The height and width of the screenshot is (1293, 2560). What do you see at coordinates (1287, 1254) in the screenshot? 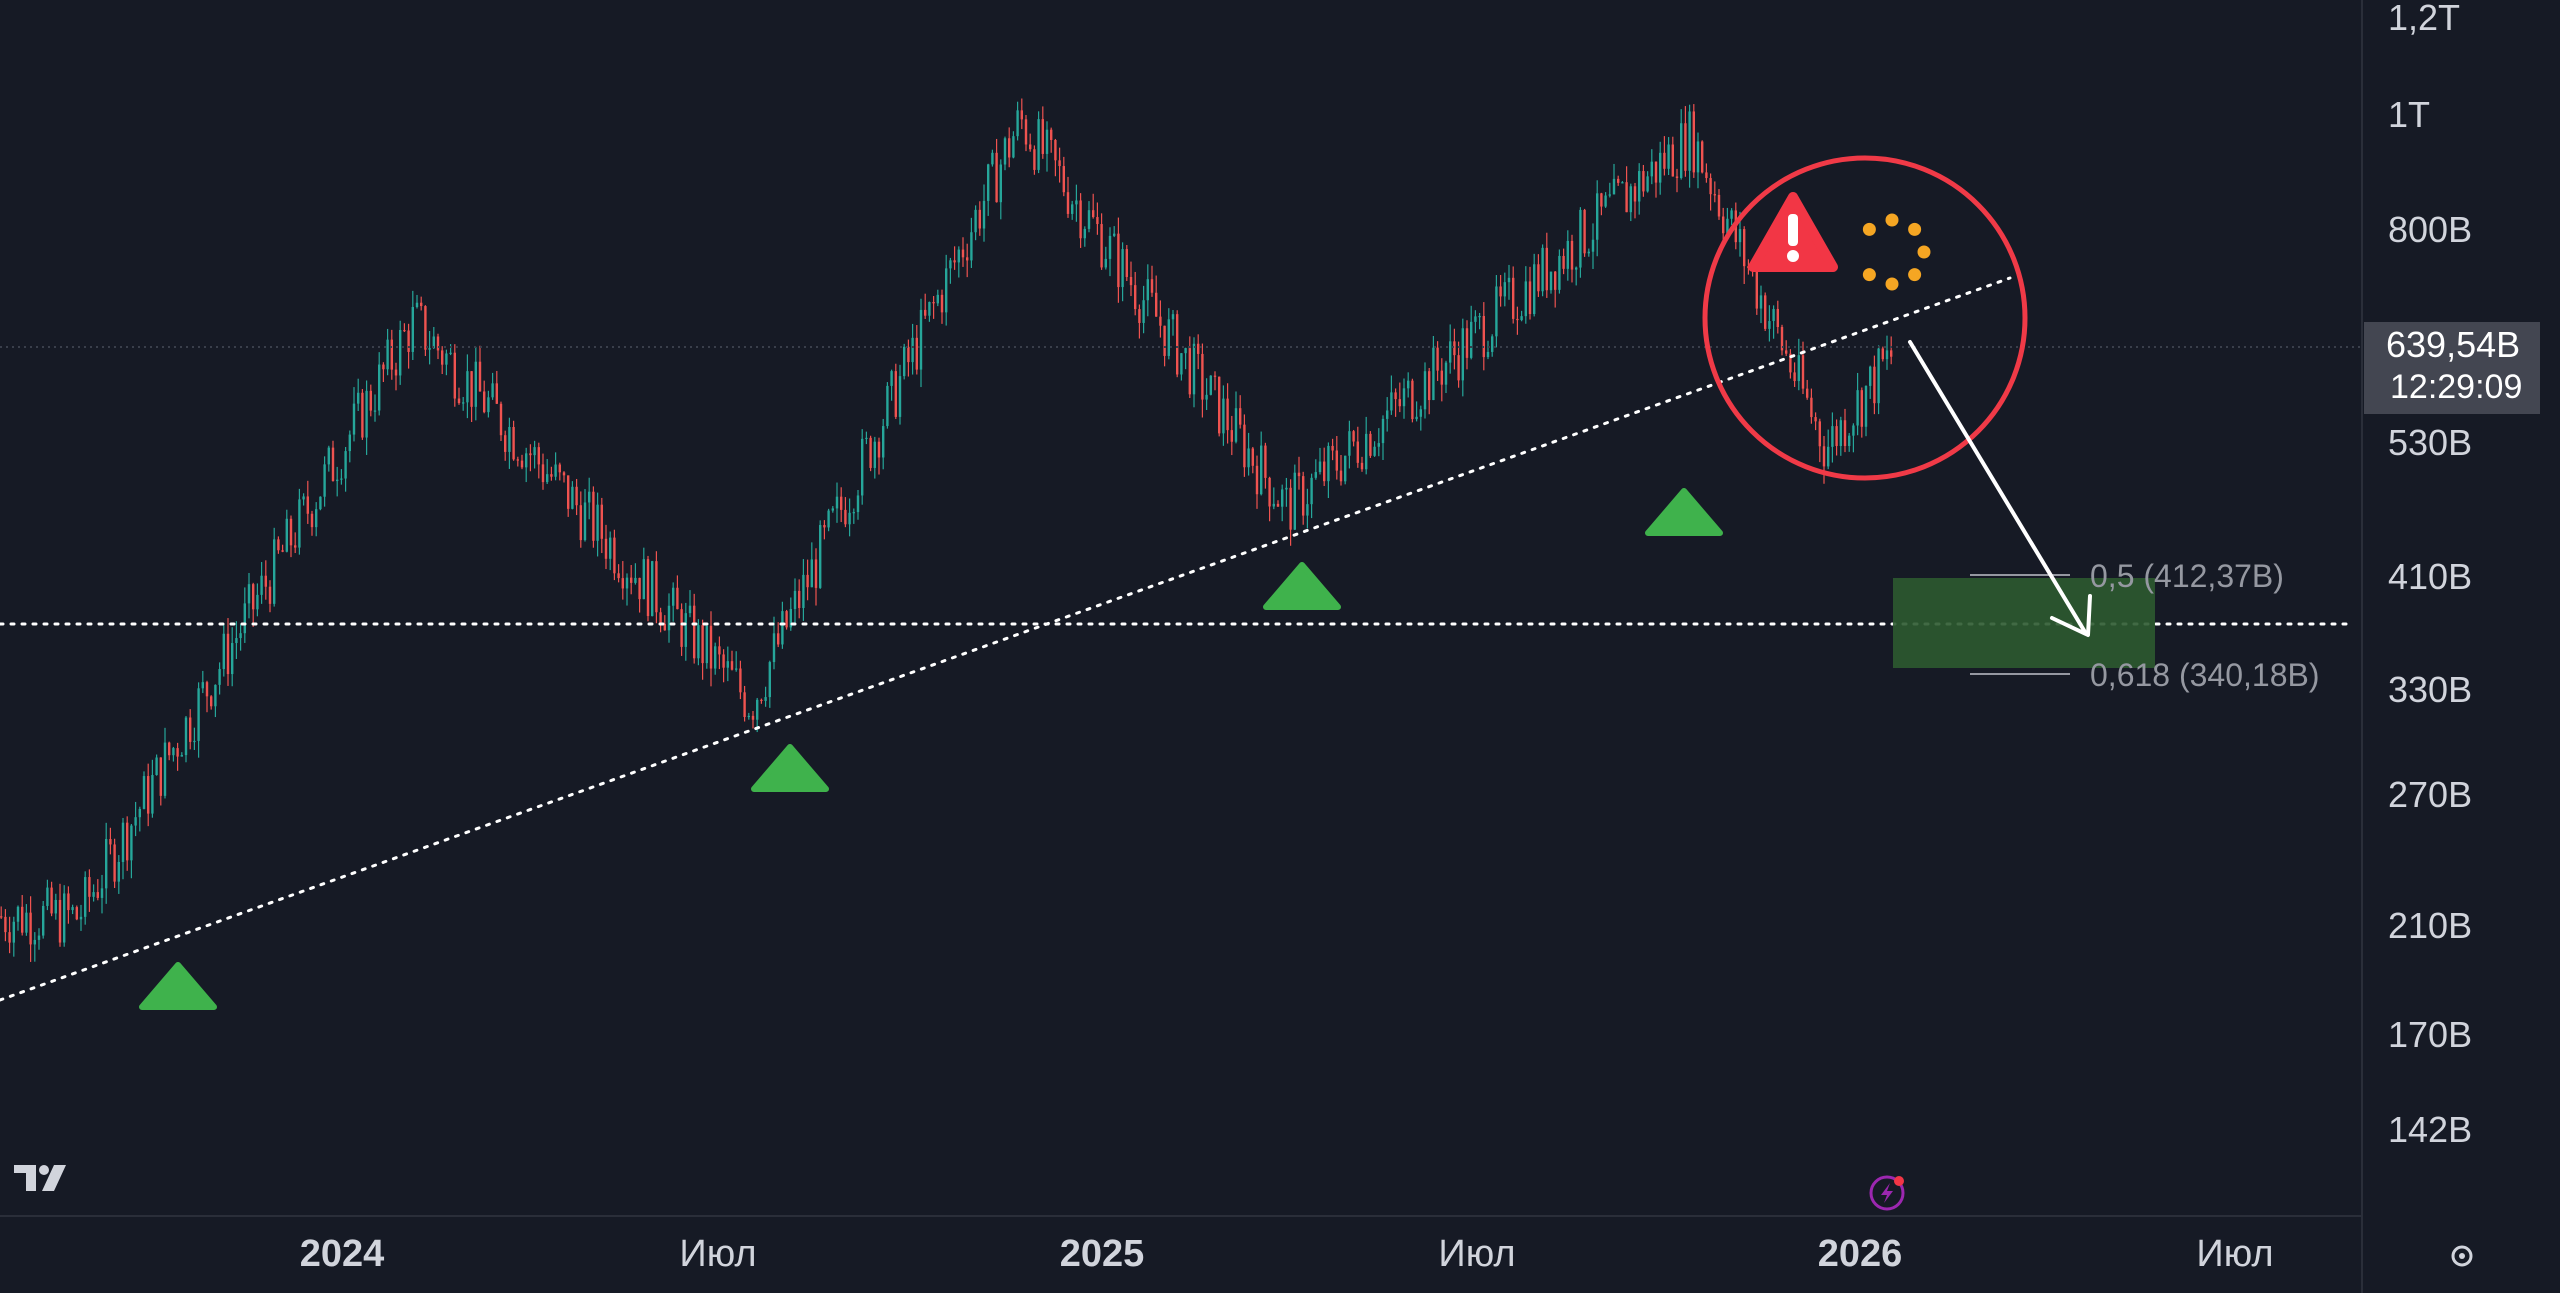
I see `time-axis: 2024 Июл 2025 Июл 2026 Июл` at bounding box center [1287, 1254].